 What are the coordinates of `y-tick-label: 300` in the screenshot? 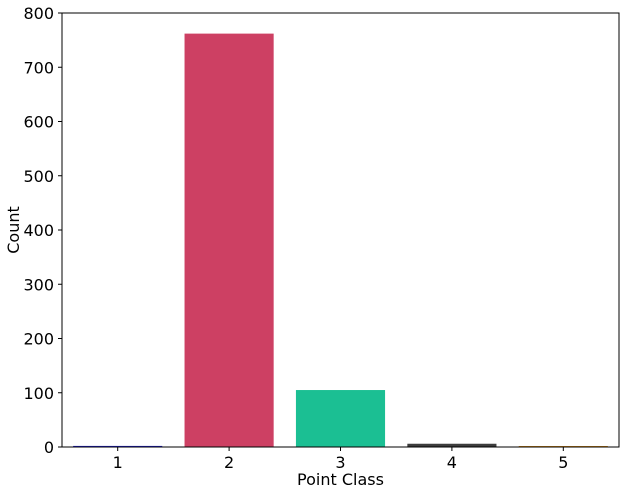 It's located at (38, 284).